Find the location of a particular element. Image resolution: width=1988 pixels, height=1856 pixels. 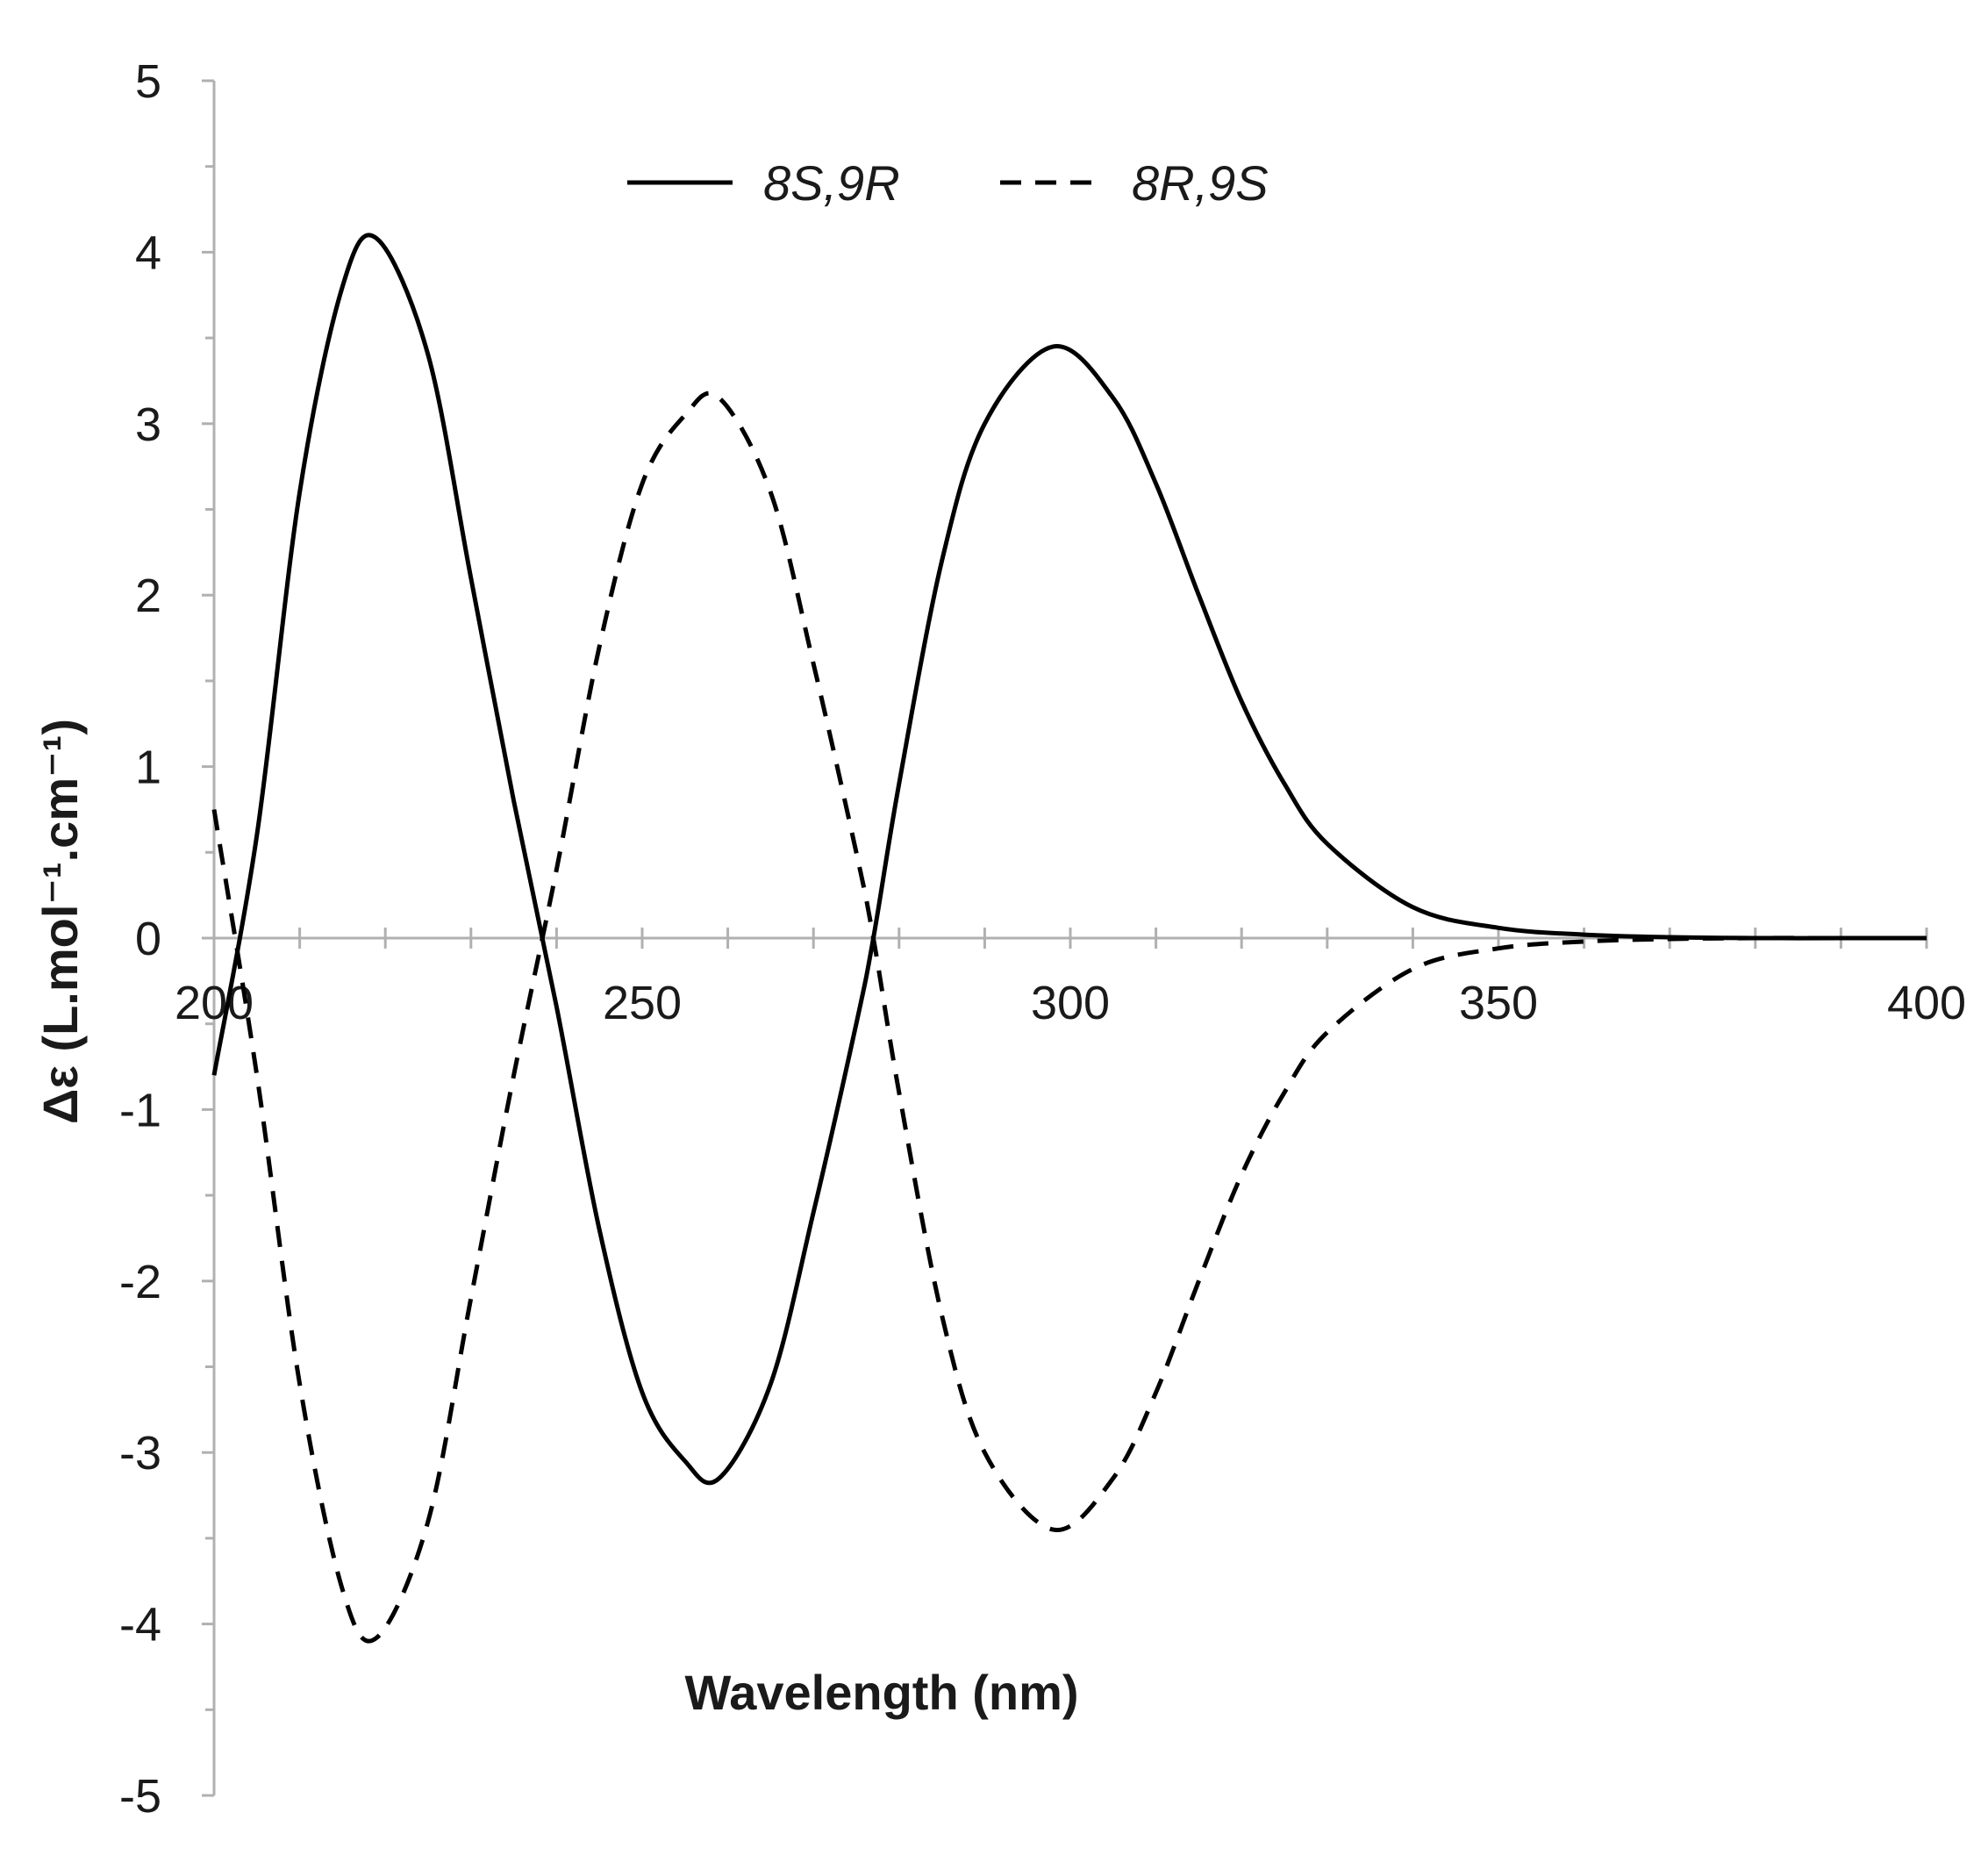

y-tick-label: -4 is located at coordinates (140, 1625).